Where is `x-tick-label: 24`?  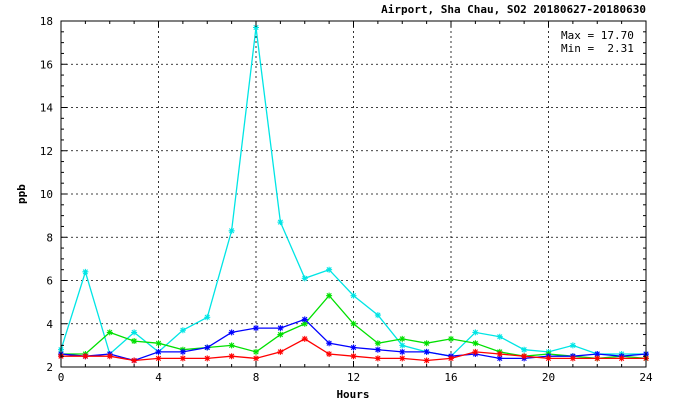 x-tick-label: 24 is located at coordinates (646, 377).